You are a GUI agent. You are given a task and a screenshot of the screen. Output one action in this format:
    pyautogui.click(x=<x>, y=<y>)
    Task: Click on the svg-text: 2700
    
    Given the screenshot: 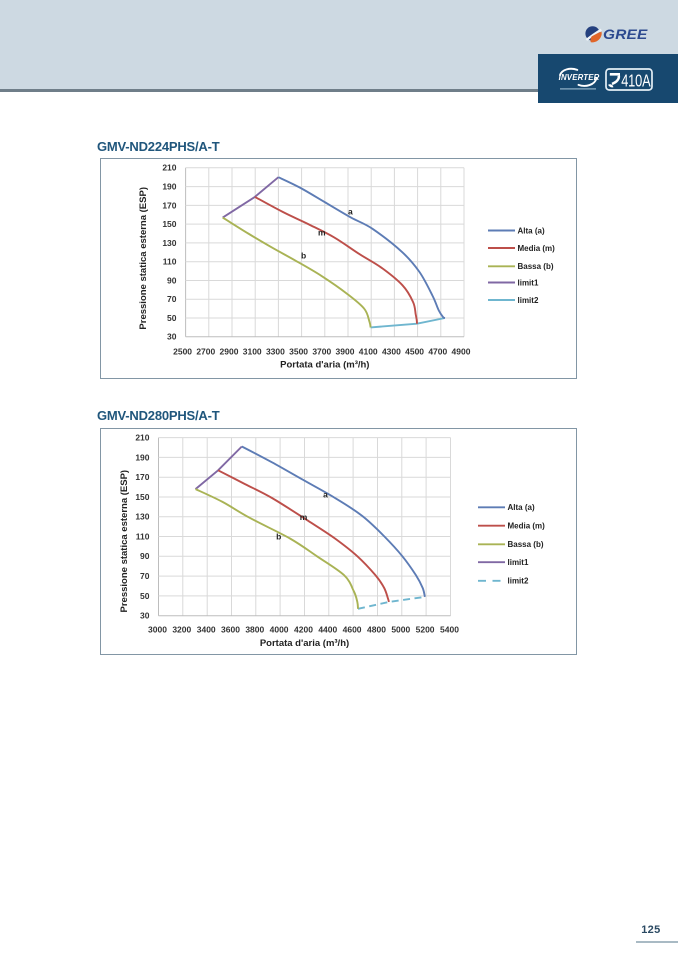 What is the action you would take?
    pyautogui.click(x=205, y=352)
    